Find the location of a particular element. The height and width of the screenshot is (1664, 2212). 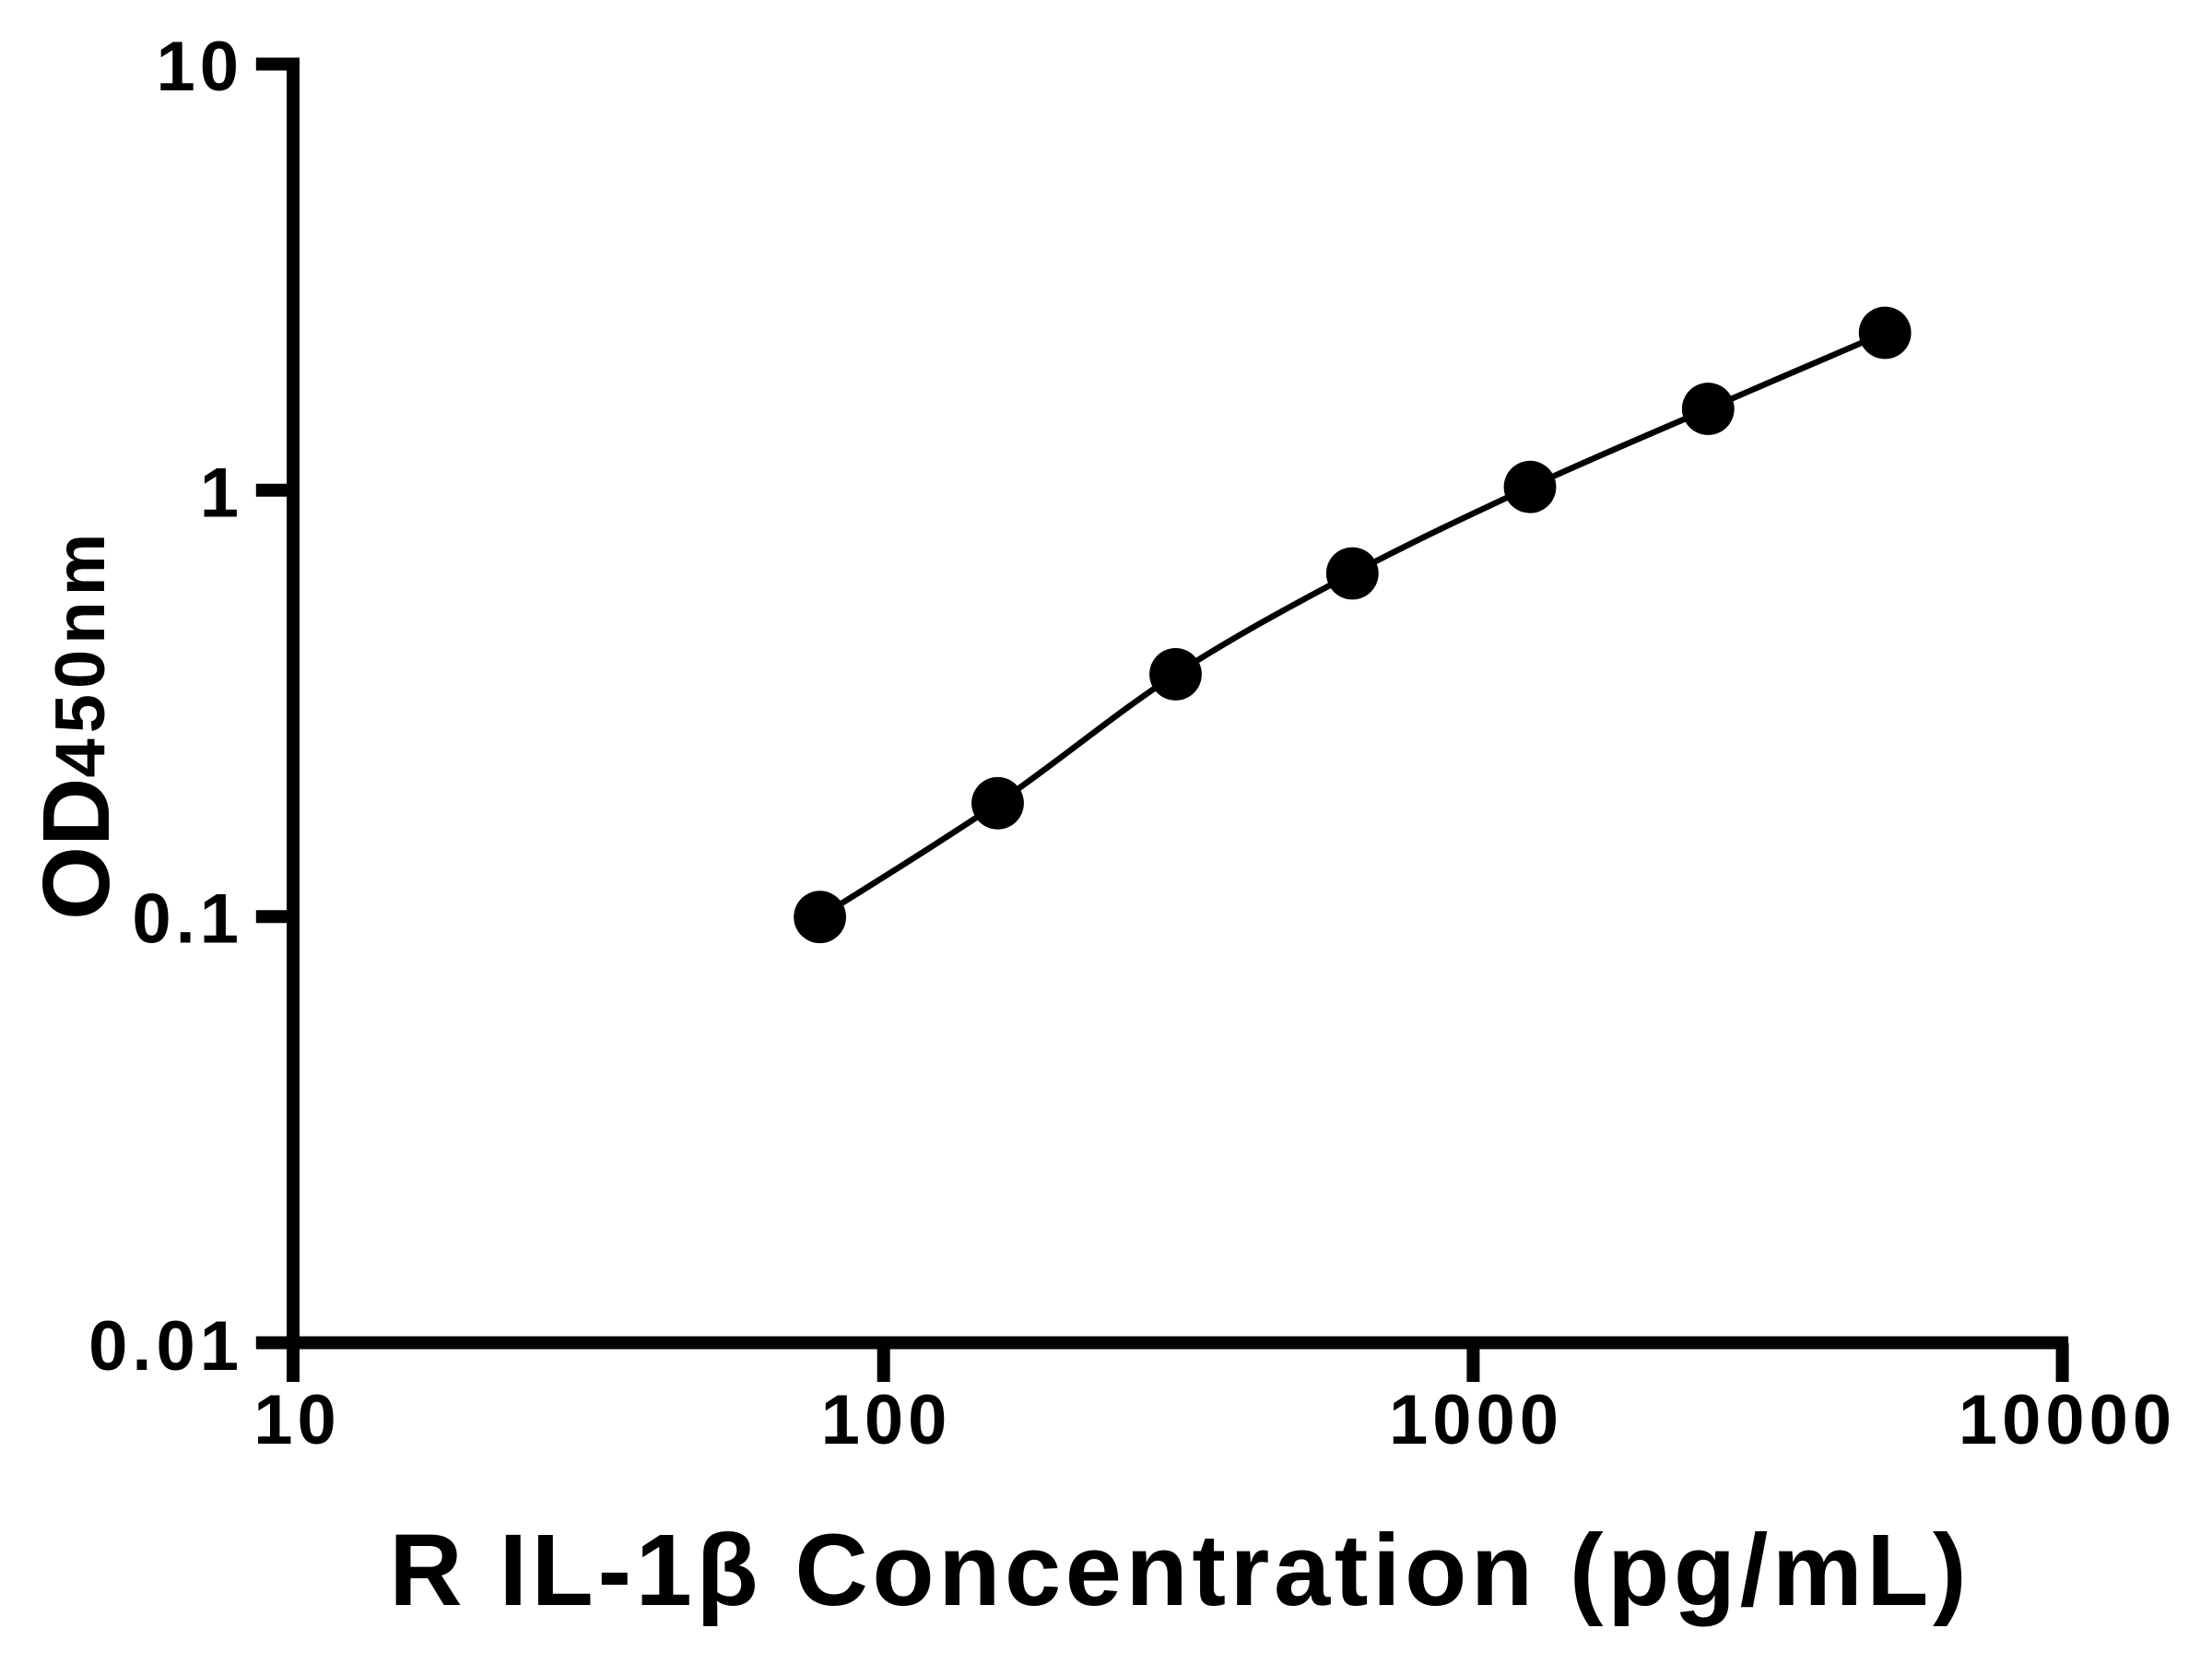

svg-text: 1 is located at coordinates (221, 493).